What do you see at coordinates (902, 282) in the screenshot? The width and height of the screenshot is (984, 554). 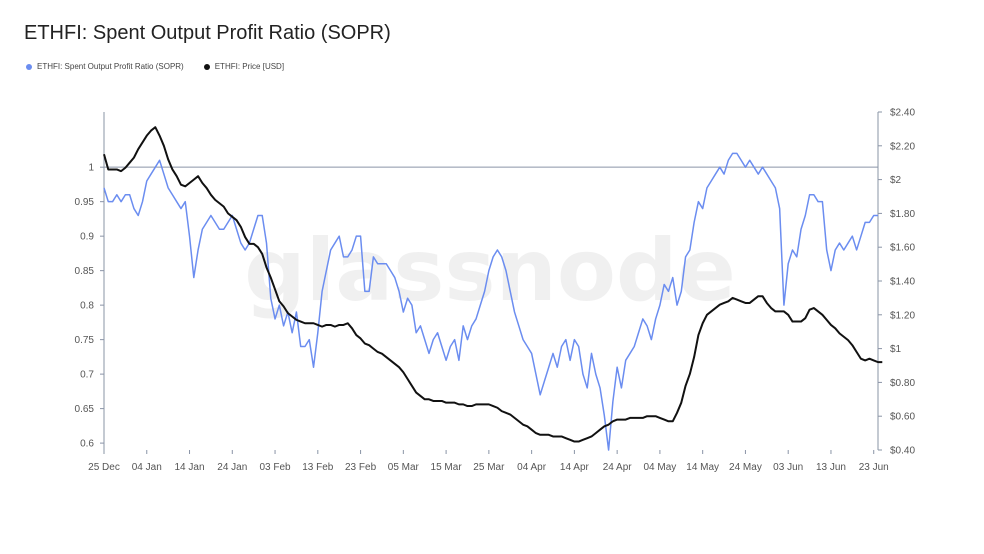 I see `y-right-tick-label: $1.40` at bounding box center [902, 282].